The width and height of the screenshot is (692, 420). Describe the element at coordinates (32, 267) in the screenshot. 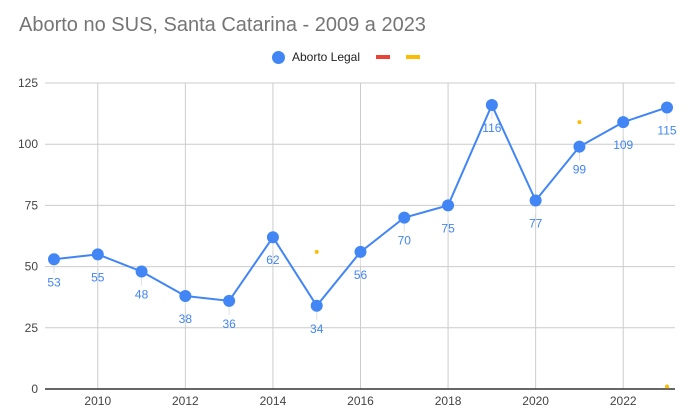

I see `y-tick-label: 50` at that location.